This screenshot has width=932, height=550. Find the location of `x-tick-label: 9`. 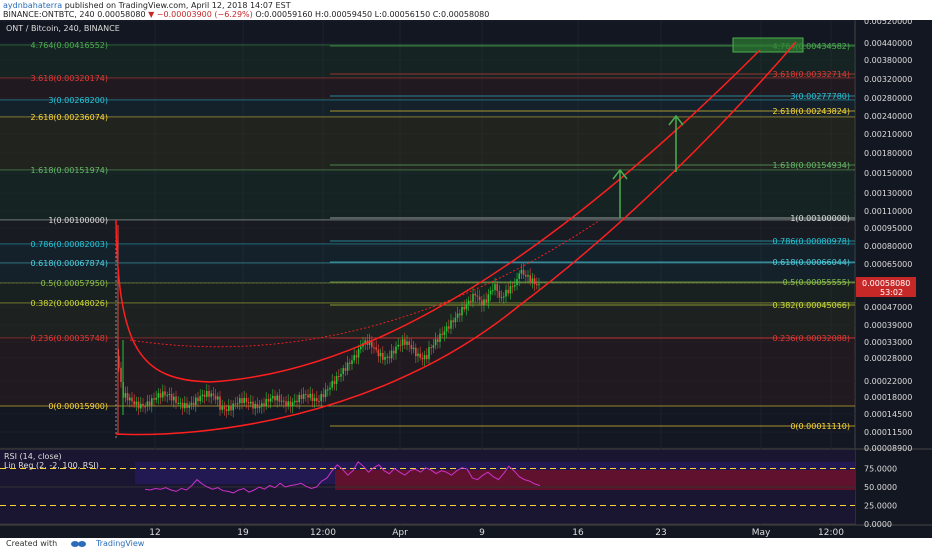

x-tick-label: 9 is located at coordinates (482, 533).